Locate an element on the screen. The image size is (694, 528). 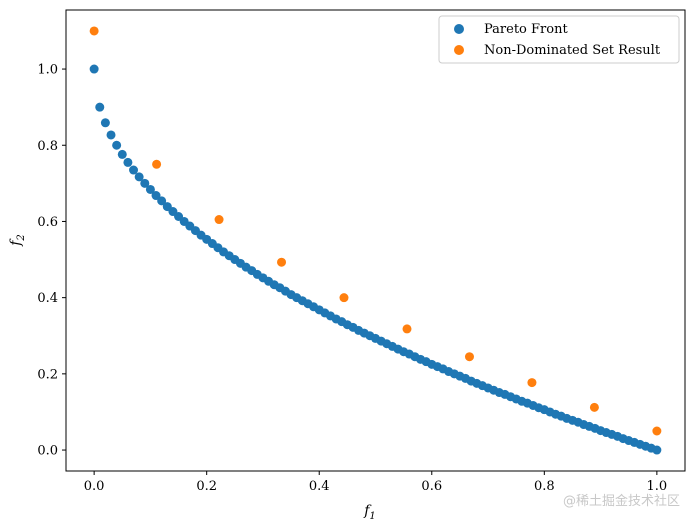
legend-box is located at coordinates (559, 39).